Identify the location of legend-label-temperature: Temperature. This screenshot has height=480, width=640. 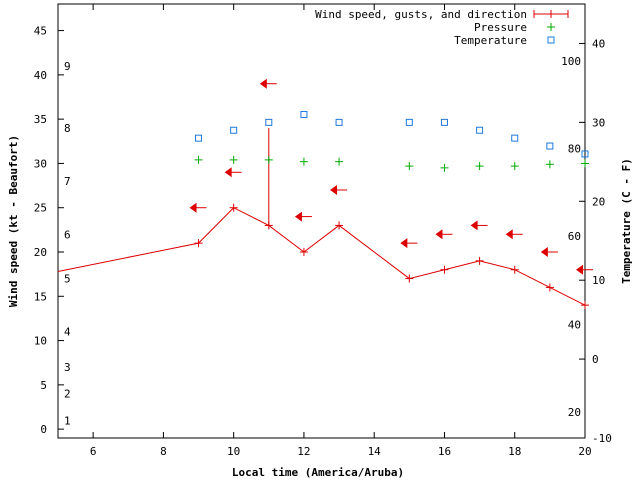
(490, 40).